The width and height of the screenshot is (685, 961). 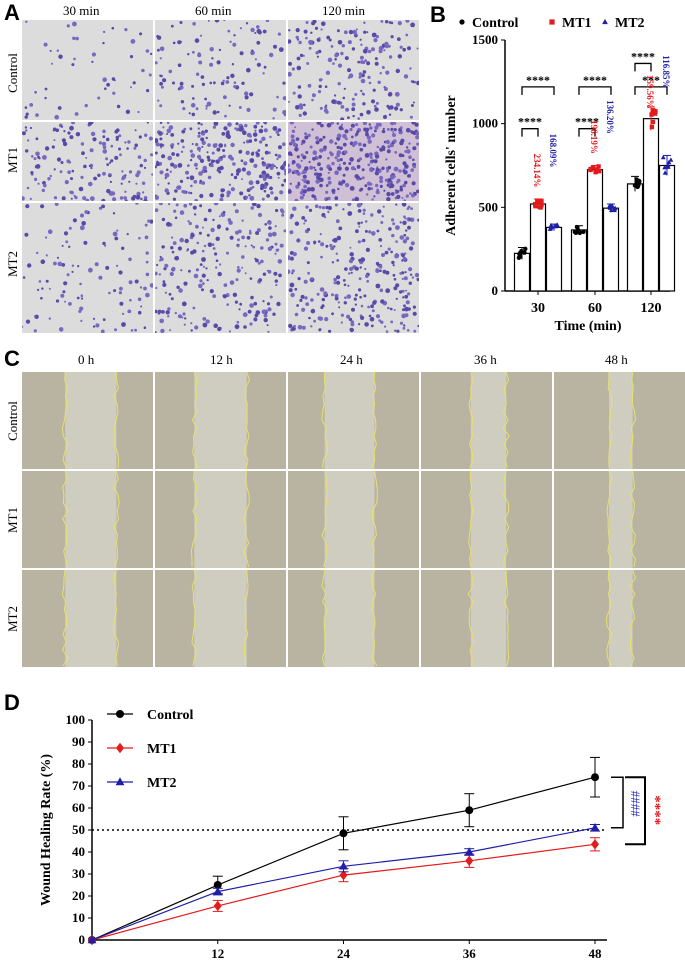 What do you see at coordinates (666, 71) in the screenshot?
I see `mt2-percent-label: 116.85%` at bounding box center [666, 71].